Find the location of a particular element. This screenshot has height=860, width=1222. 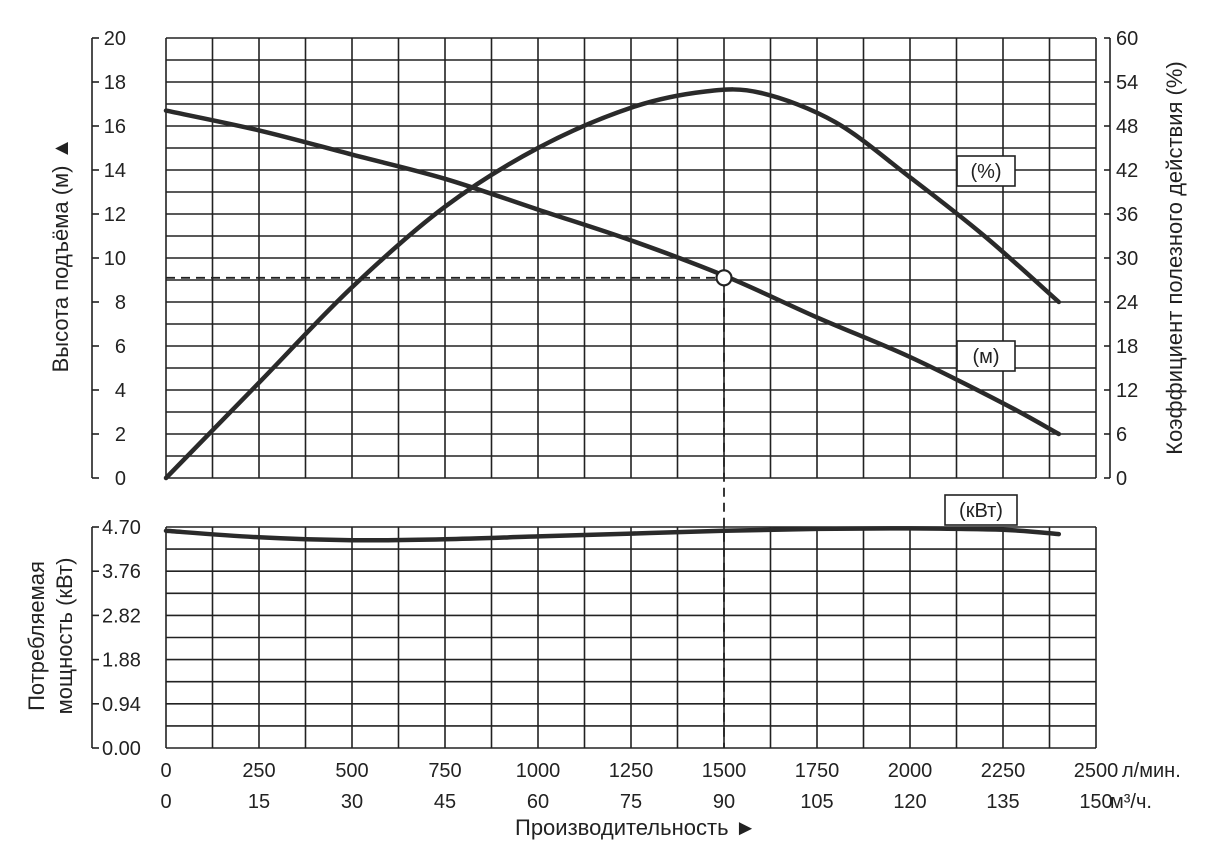

efficiency-tick-label: 24 is located at coordinates (1127, 303).